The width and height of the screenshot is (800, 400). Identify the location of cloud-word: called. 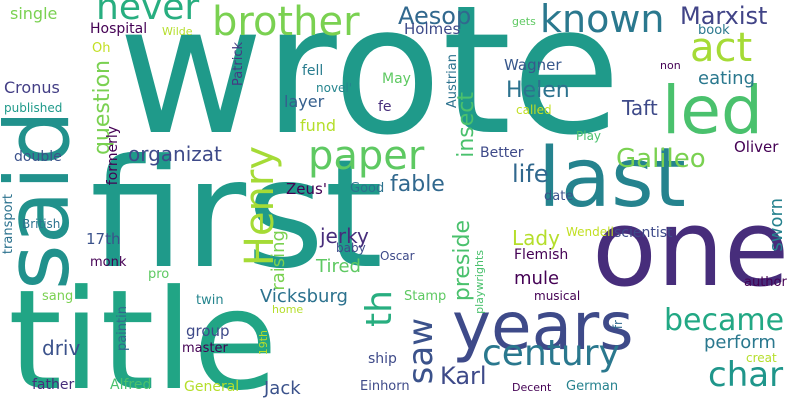
(534, 110).